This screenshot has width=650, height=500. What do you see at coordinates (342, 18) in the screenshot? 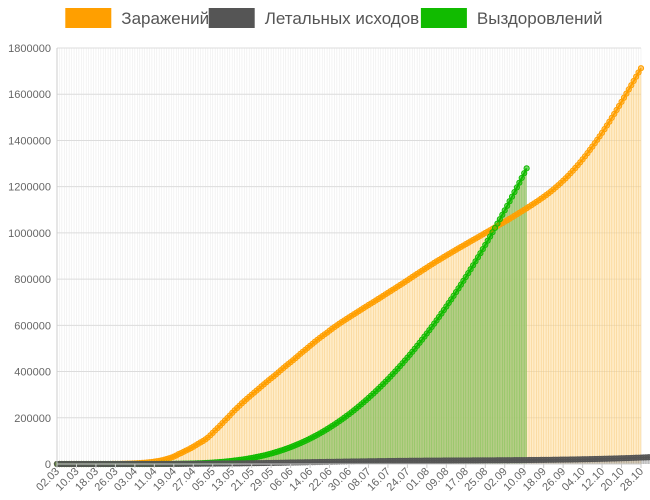
I see `legend-label: Летальных исходов` at bounding box center [342, 18].